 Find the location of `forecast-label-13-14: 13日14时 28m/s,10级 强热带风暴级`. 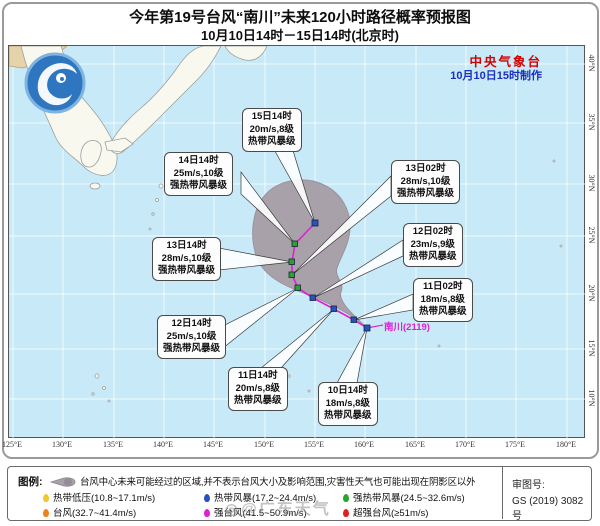

forecast-label-13-14: 13日14时 28m/s,10级 强热带风暴级 is located at coordinates (187, 259).